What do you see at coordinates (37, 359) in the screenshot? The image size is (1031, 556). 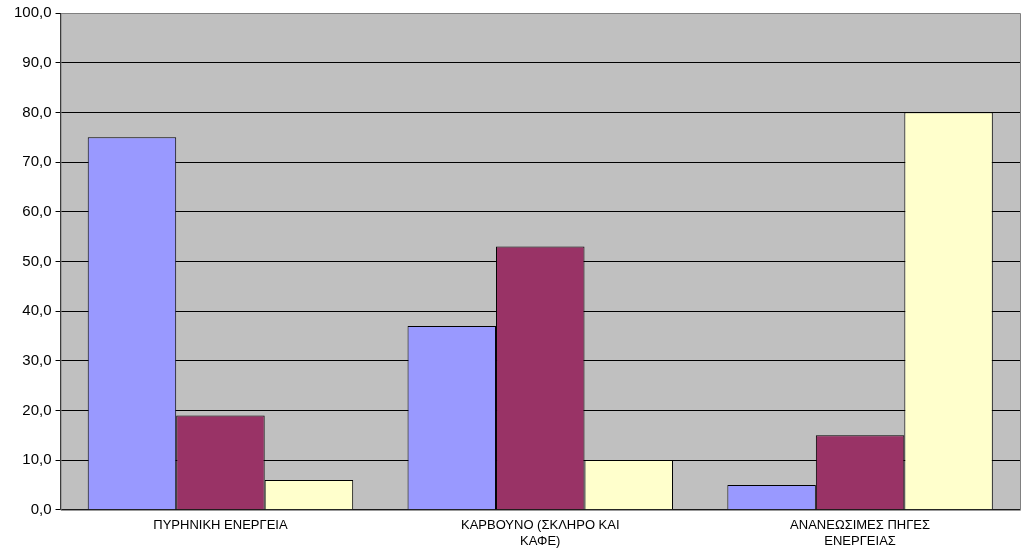 I see `y-tick-label: 30,0` at bounding box center [37, 359].